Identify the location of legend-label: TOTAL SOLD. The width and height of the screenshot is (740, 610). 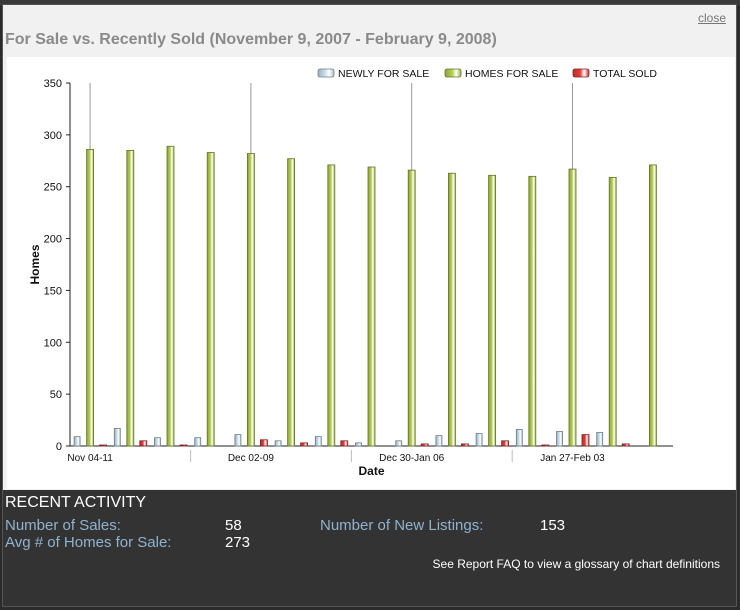
(625, 74).